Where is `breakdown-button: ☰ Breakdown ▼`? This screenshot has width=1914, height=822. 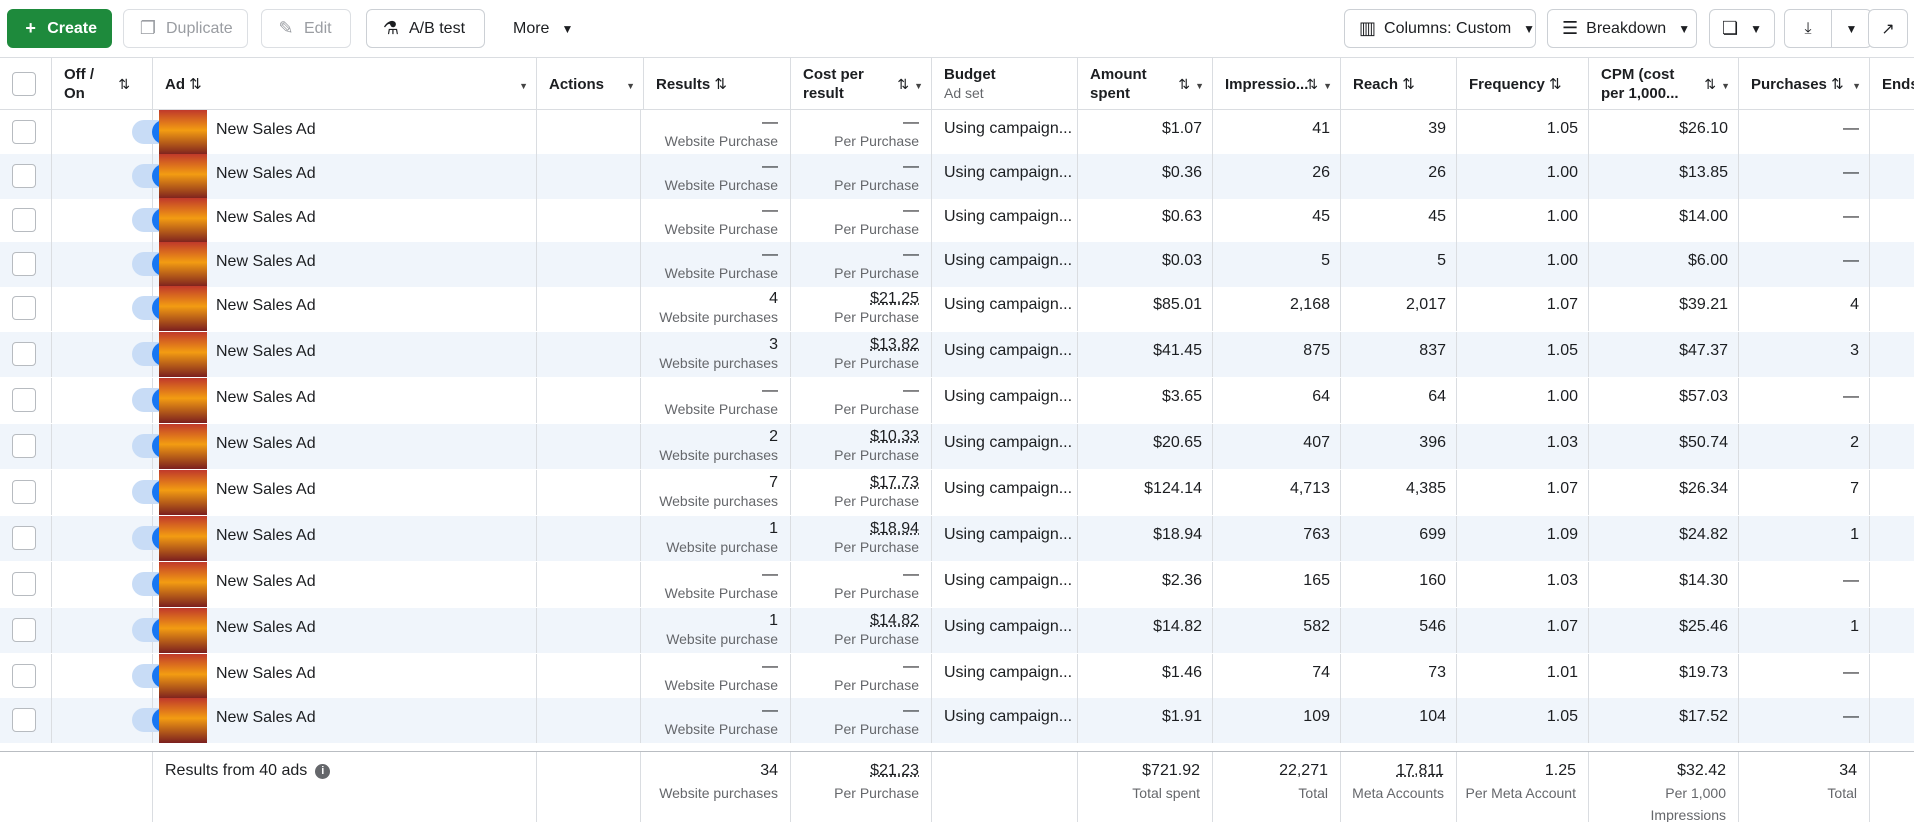
breakdown-button: ☰ Breakdown ▼ is located at coordinates (1622, 28).